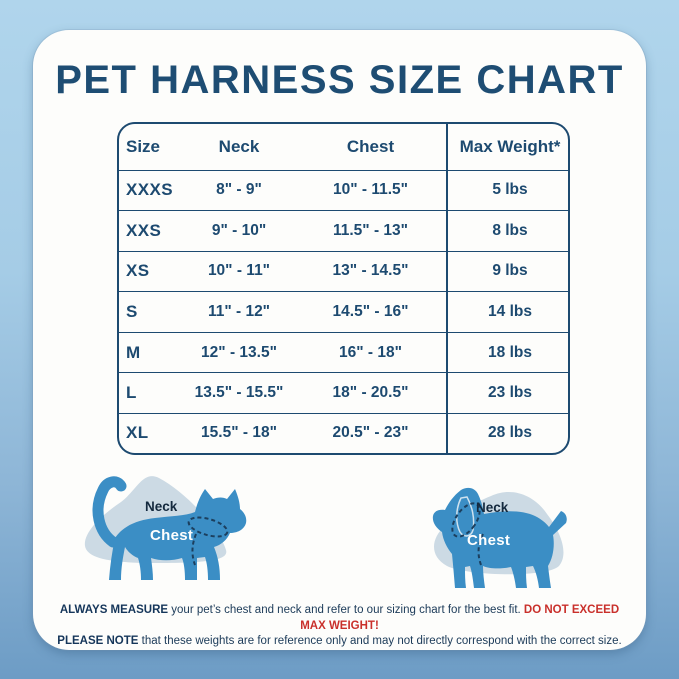 This screenshot has width=679, height=679. I want to click on size-cell: XL, so click(137, 433).